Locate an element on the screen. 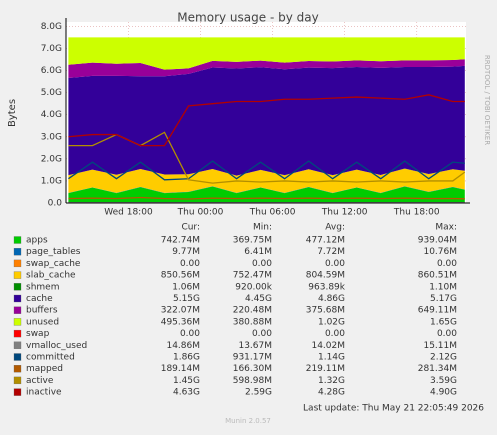  stat-header: Cur: is located at coordinates (190, 228).